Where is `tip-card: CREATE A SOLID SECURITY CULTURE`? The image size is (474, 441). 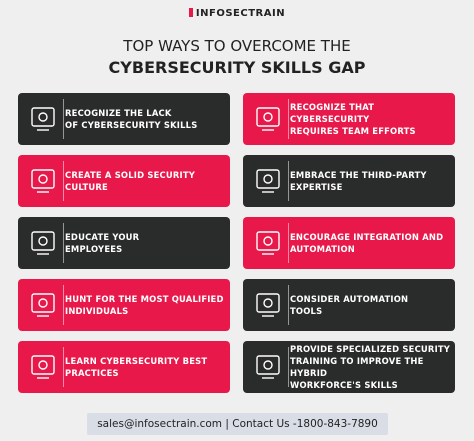 tip-card: CREATE A SOLID SECURITY CULTURE is located at coordinates (124, 181).